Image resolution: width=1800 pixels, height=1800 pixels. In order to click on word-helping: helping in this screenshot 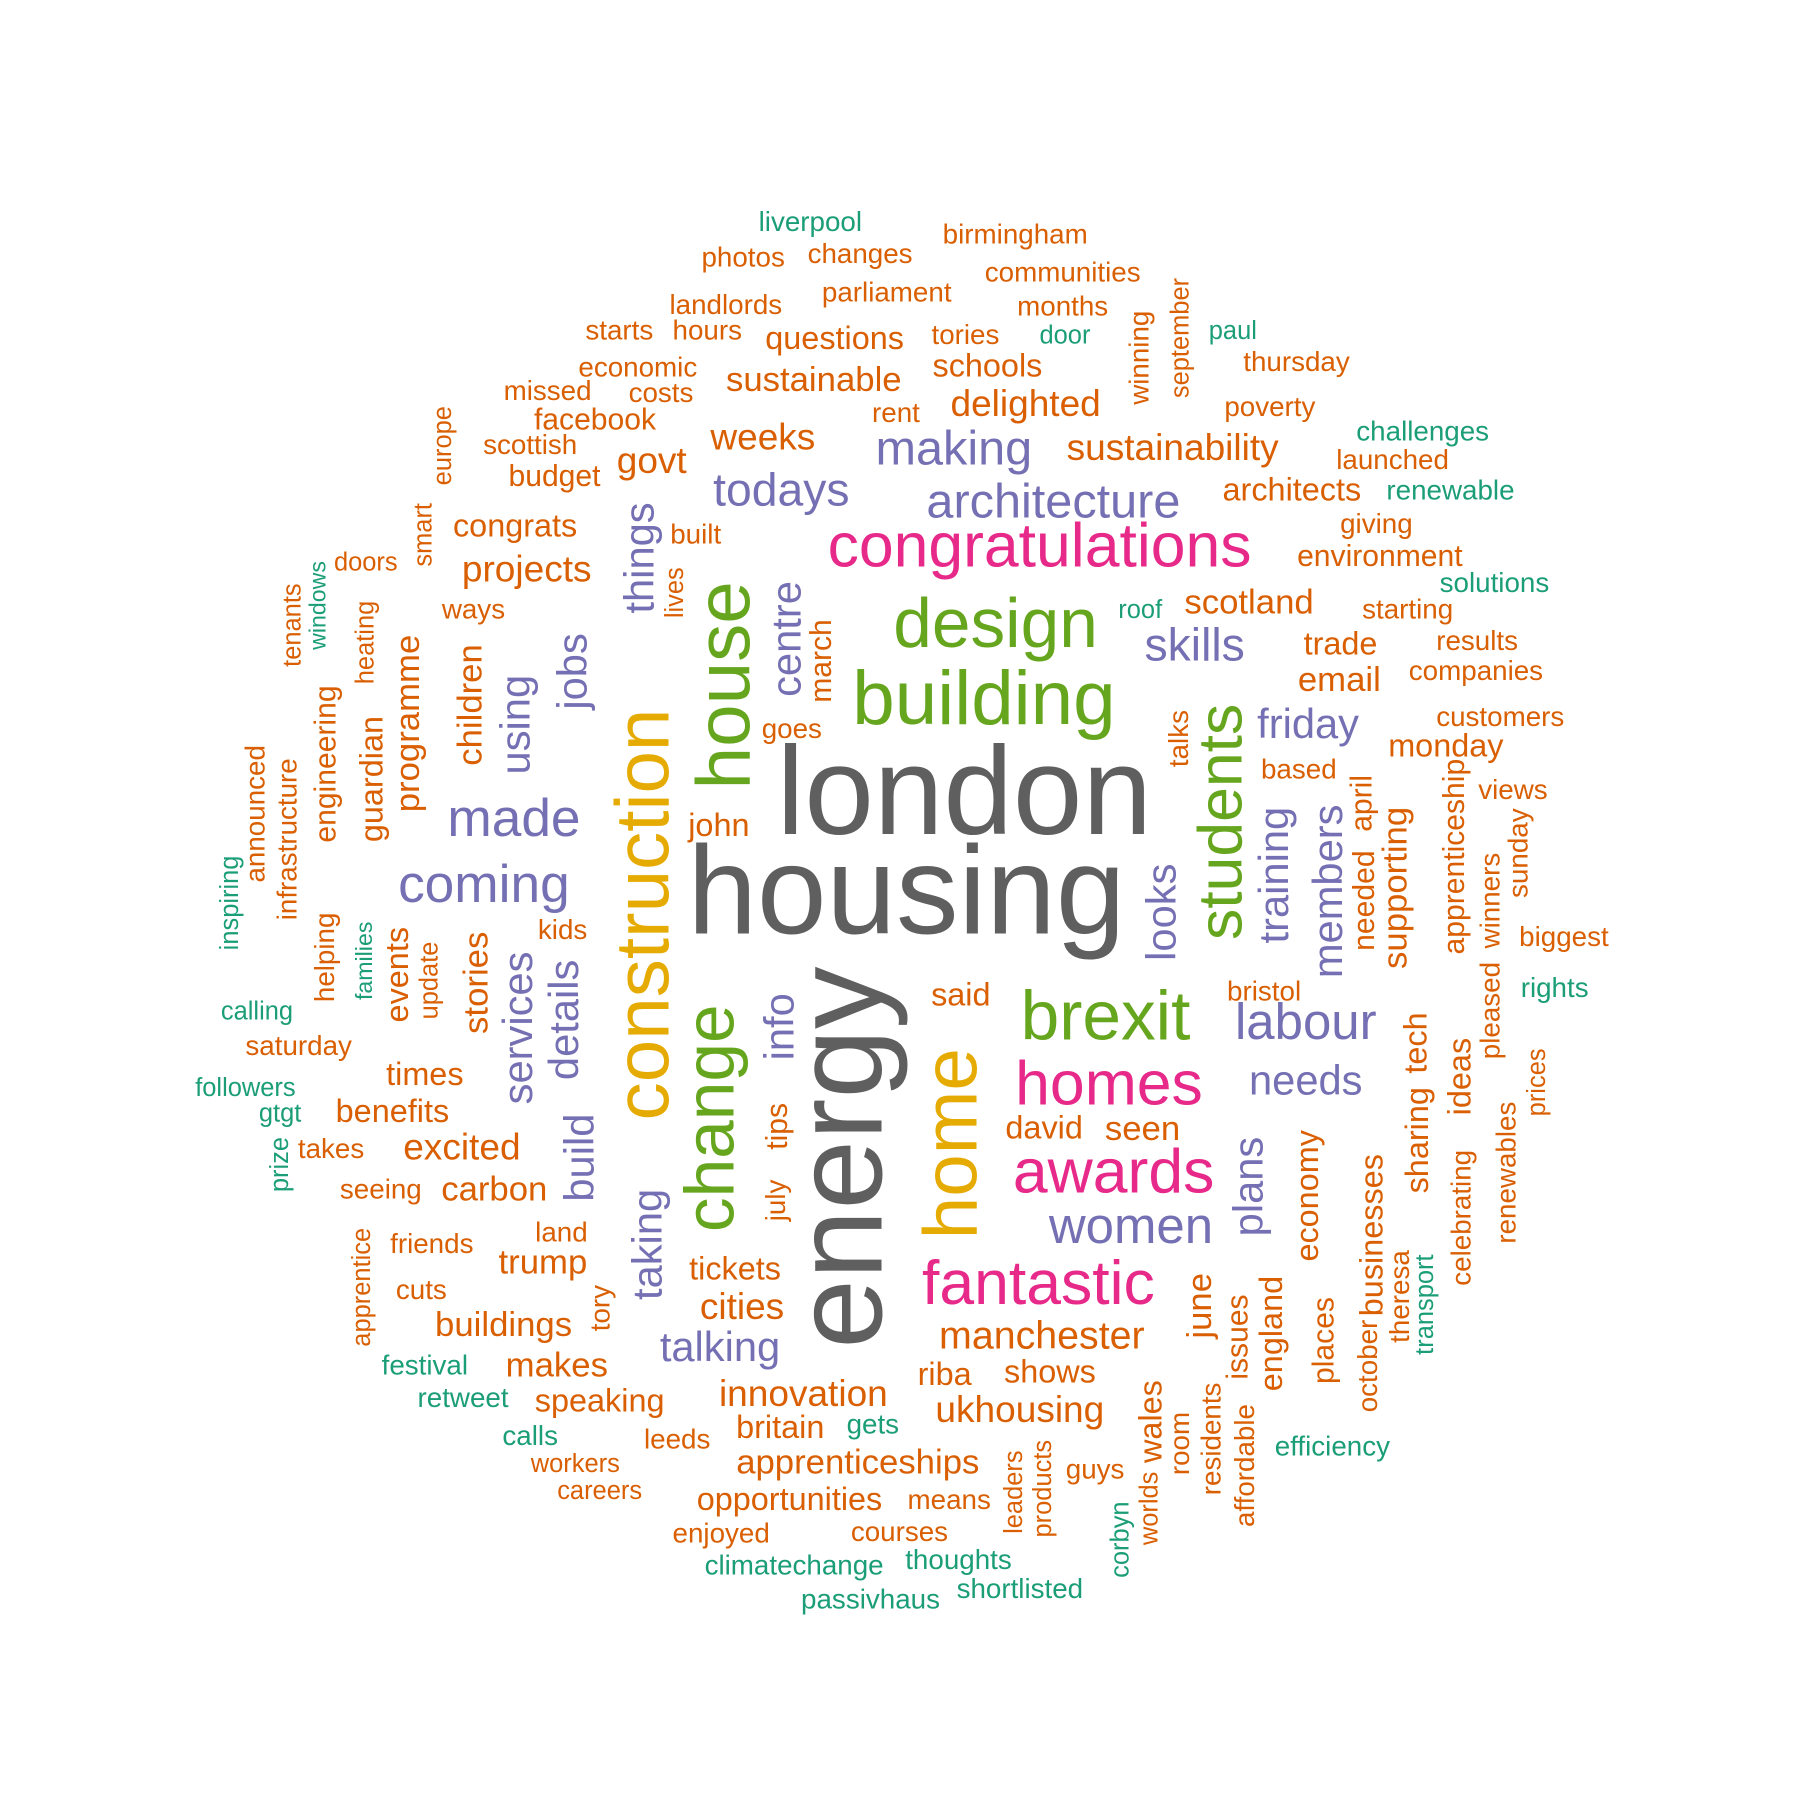, I will do `click(324, 958)`.